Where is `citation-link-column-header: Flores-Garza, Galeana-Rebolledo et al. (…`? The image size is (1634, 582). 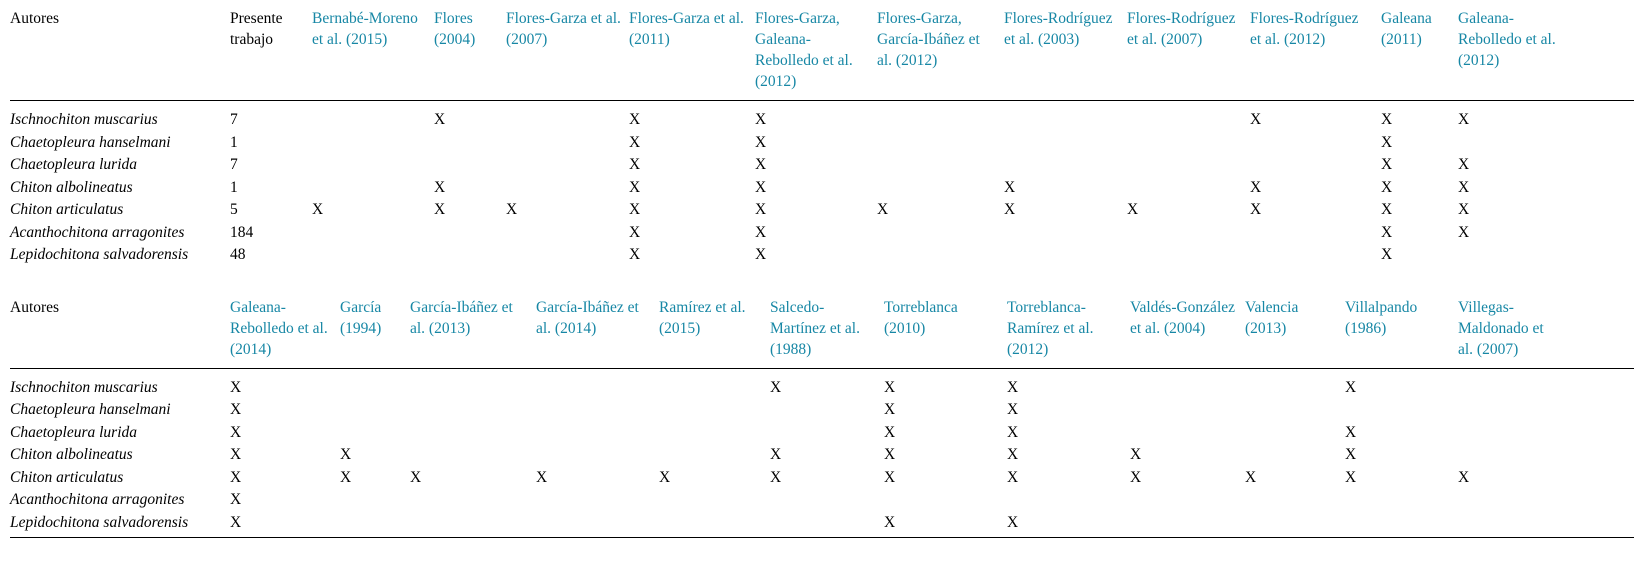
citation-link-column-header: Flores-Garza, Galeana-Rebolledo et al. (… is located at coordinates (816, 54).